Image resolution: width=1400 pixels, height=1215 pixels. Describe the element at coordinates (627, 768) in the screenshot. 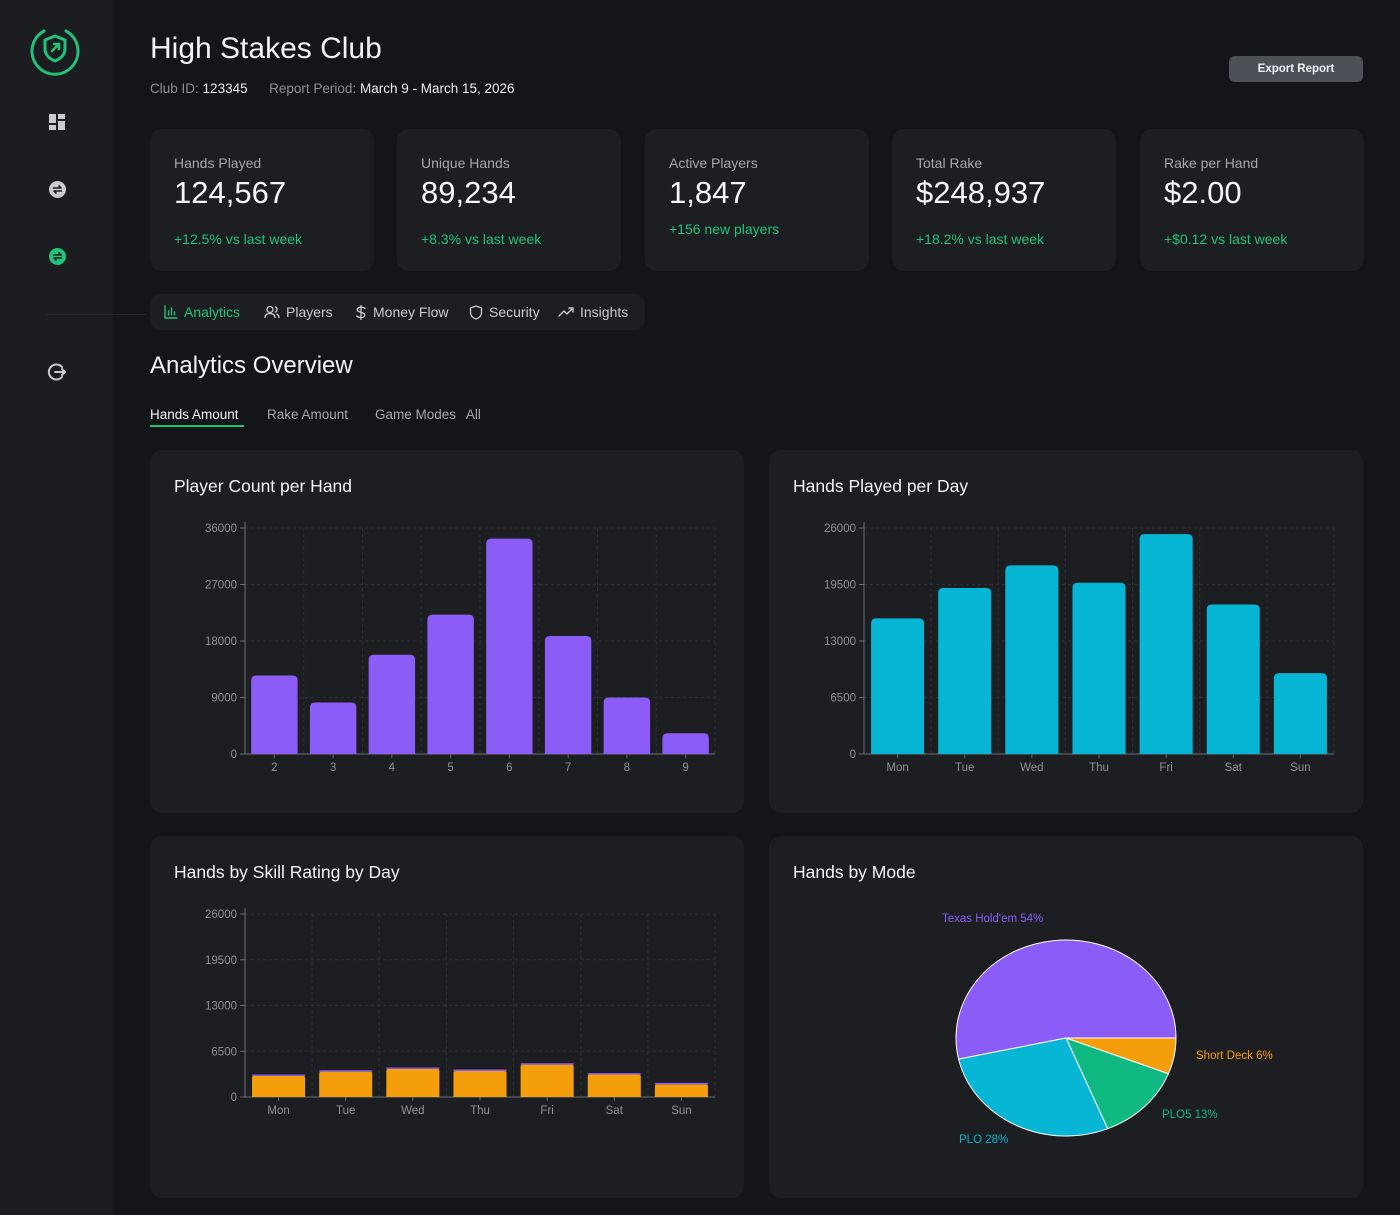

I see `x-tick-label: 8` at that location.